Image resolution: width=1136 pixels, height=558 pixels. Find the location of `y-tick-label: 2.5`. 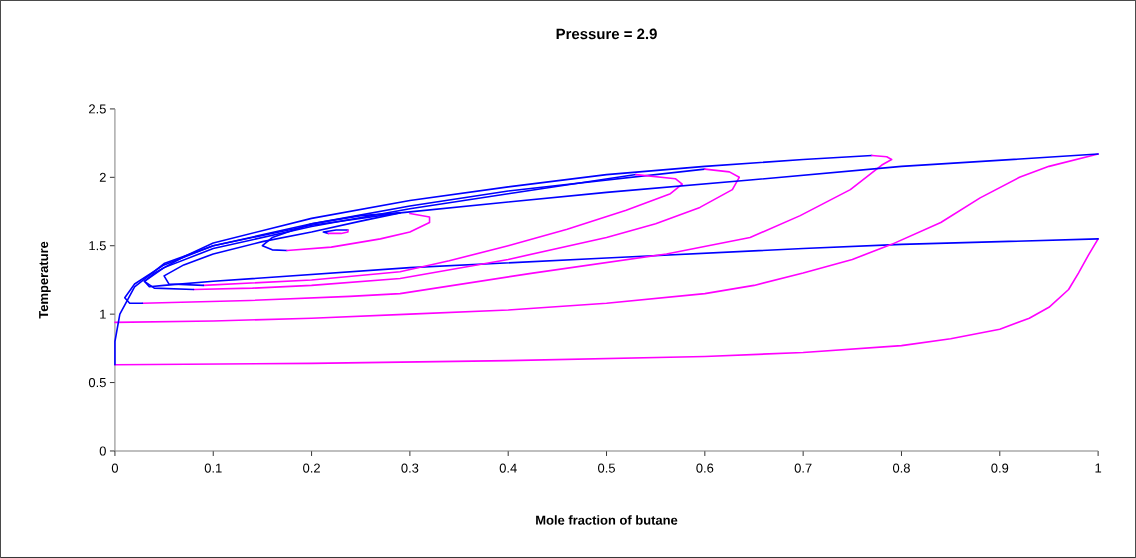

y-tick-label: 2.5 is located at coordinates (97, 109).